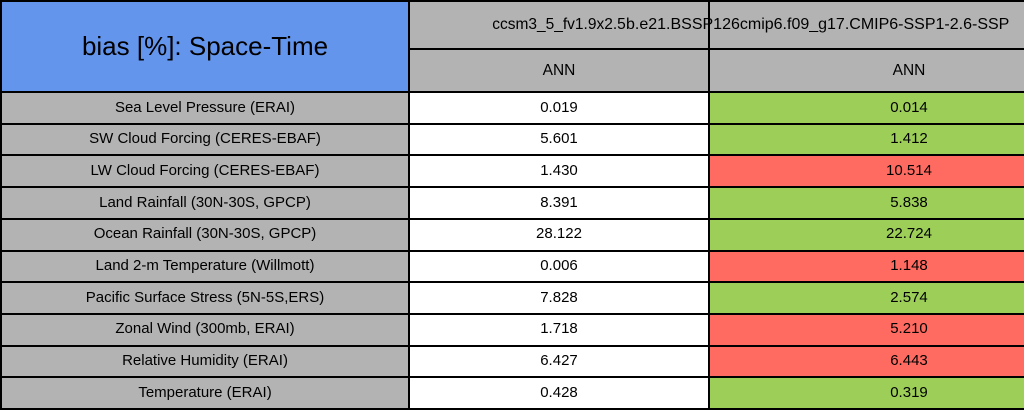 The image size is (1024, 410). What do you see at coordinates (205, 203) in the screenshot?
I see `row-label: Land Rainfall (30N-30S, GPCP)` at bounding box center [205, 203].